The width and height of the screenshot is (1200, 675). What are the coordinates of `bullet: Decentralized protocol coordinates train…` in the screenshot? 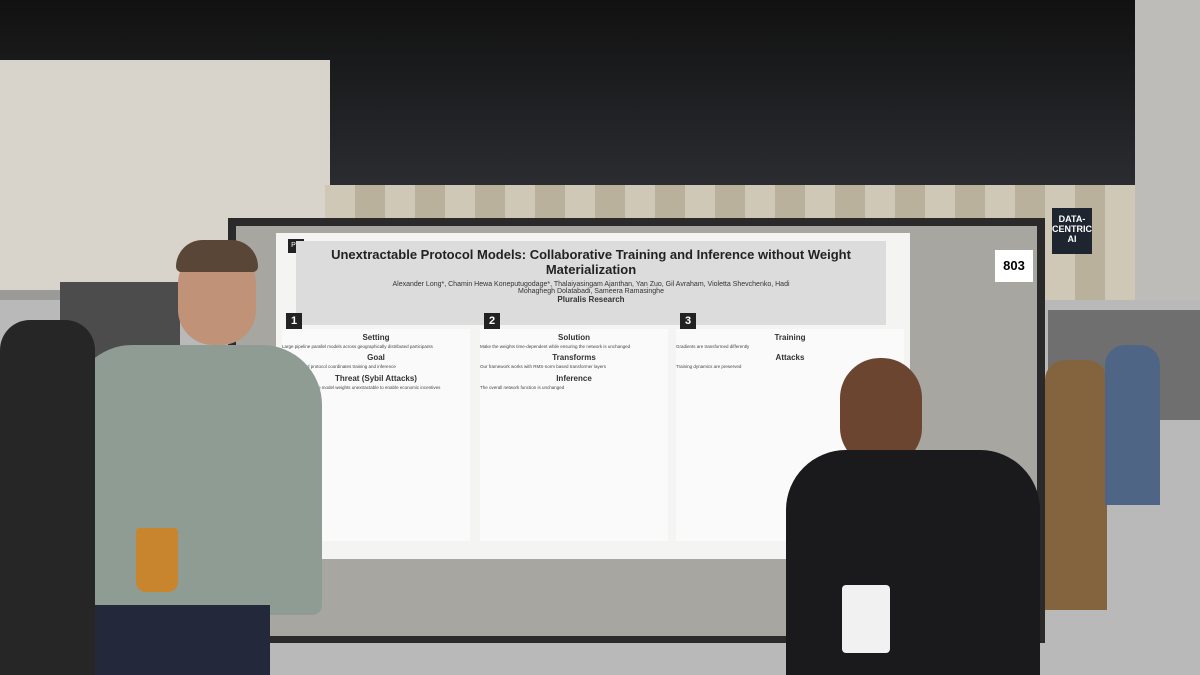 It's located at (339, 367).